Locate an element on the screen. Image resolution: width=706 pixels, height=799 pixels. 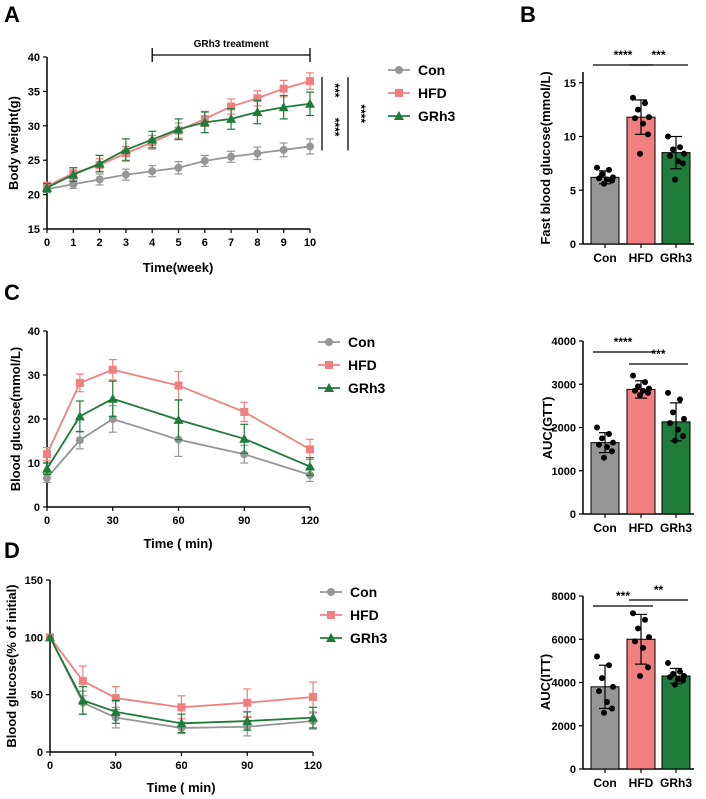
x-tick-label: Con is located at coordinates (604, 783).